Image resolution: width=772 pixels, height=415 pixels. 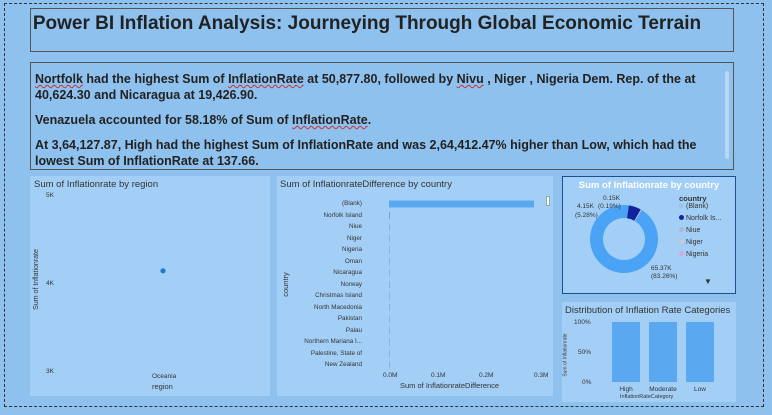 I want to click on country-chart-scrollbar, so click(x=548, y=201).